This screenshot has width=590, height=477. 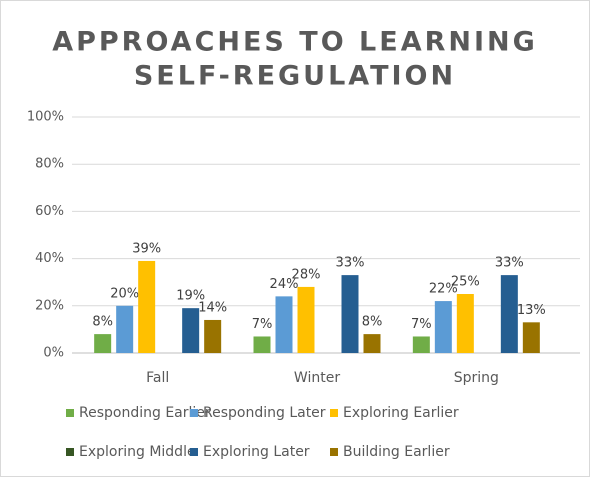 What do you see at coordinates (124, 293) in the screenshot?
I see `data-label: 20%` at bounding box center [124, 293].